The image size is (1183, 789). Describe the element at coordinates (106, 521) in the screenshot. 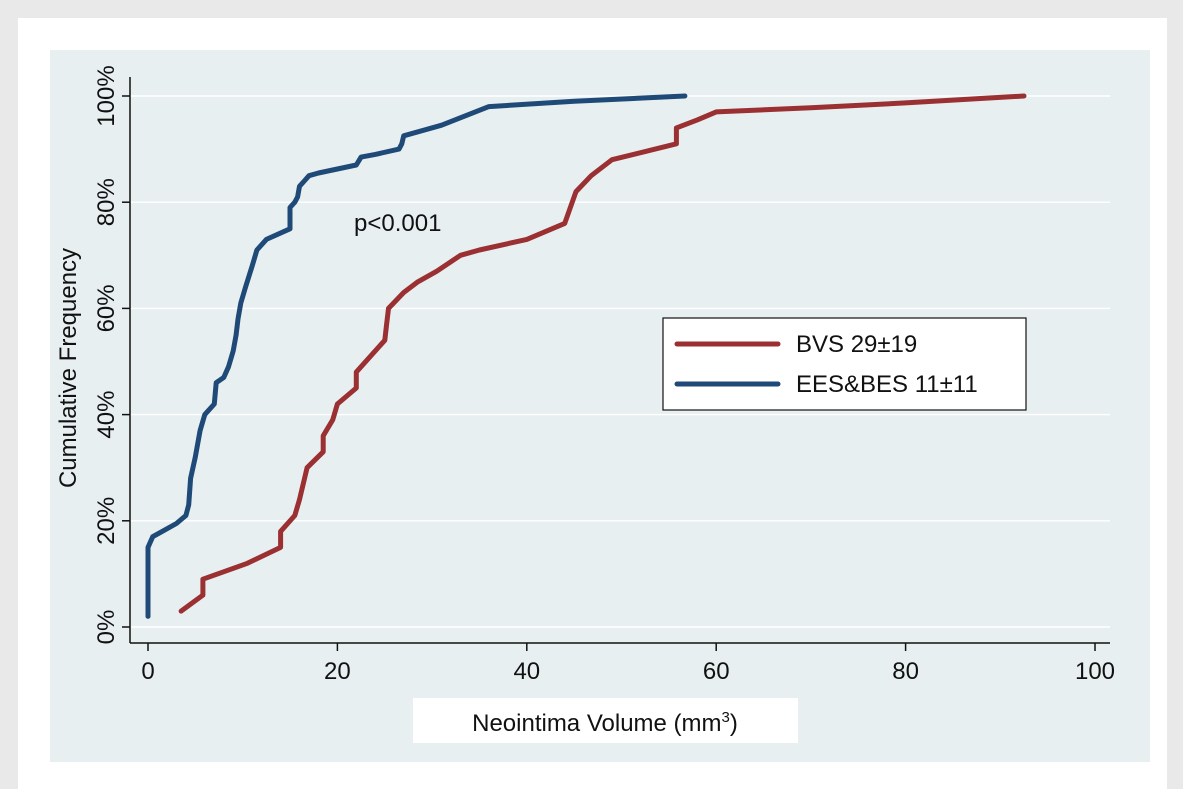

I see `y-tick-label: 20%` at that location.